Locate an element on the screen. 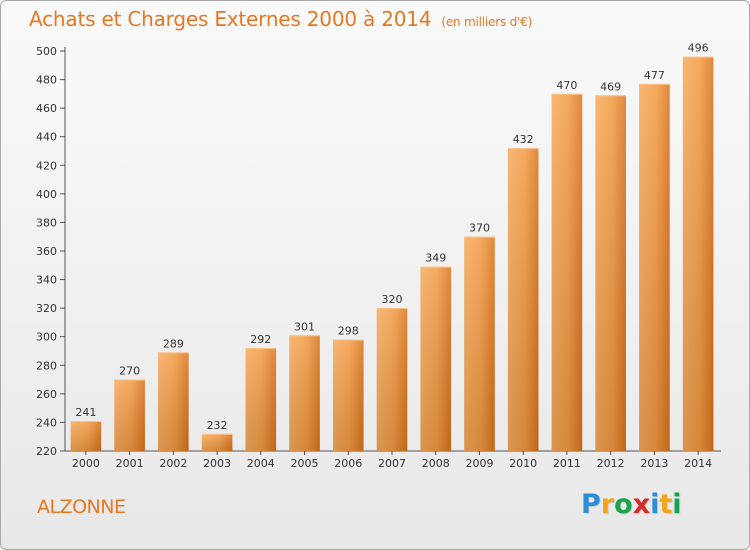  bar-value-label: 432 is located at coordinates (523, 139).